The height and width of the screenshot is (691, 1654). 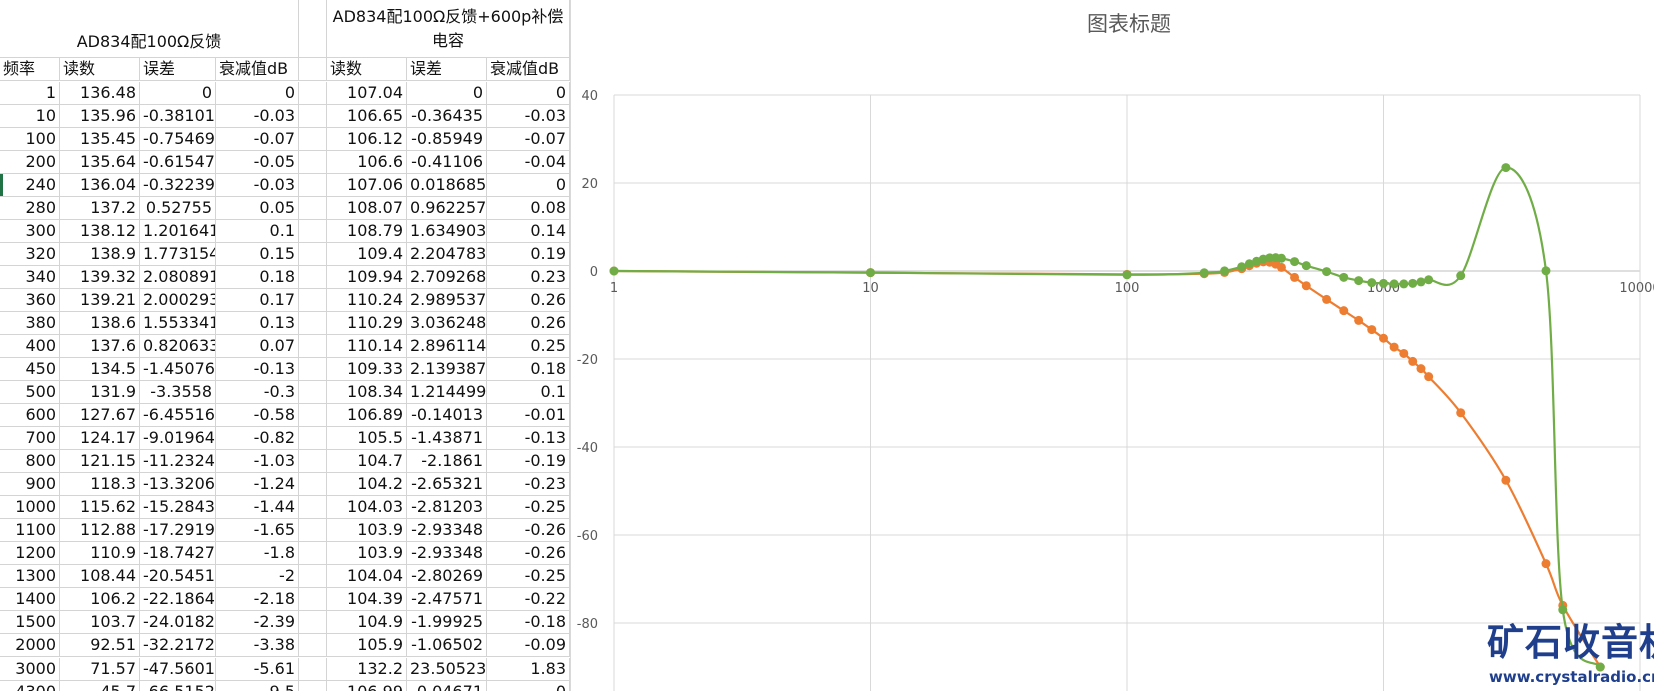 I want to click on cell-atten-2: -0.18, so click(x=528, y=623).